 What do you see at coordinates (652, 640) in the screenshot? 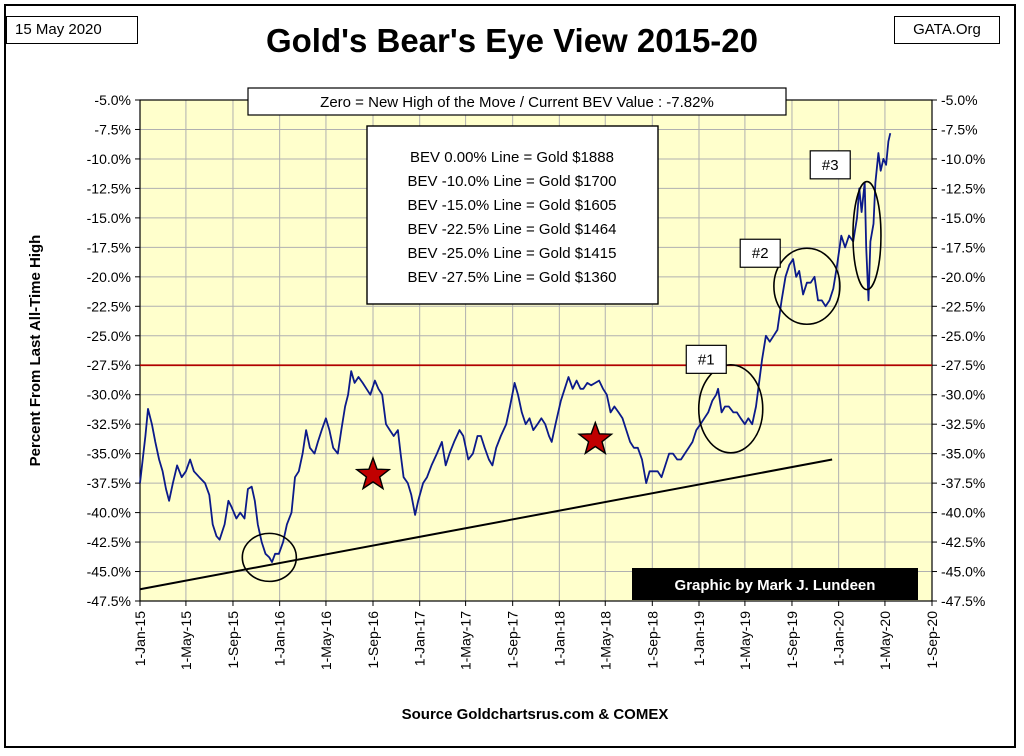
I see `x-tick-label: 1-Sep-18` at bounding box center [652, 640].